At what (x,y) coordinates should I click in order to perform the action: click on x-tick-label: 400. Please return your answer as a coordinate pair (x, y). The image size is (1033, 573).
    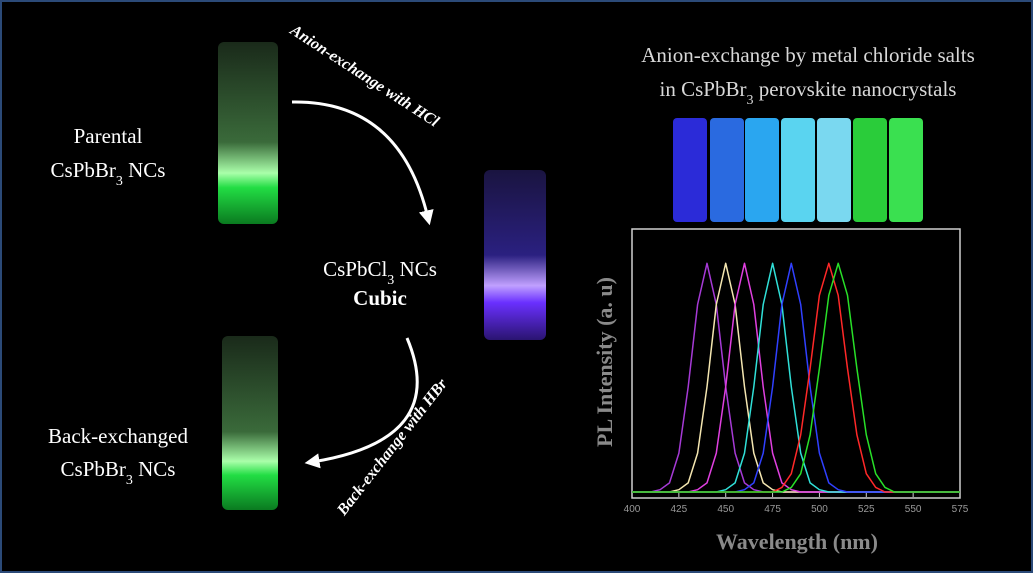
    Looking at the image, I should click on (632, 509).